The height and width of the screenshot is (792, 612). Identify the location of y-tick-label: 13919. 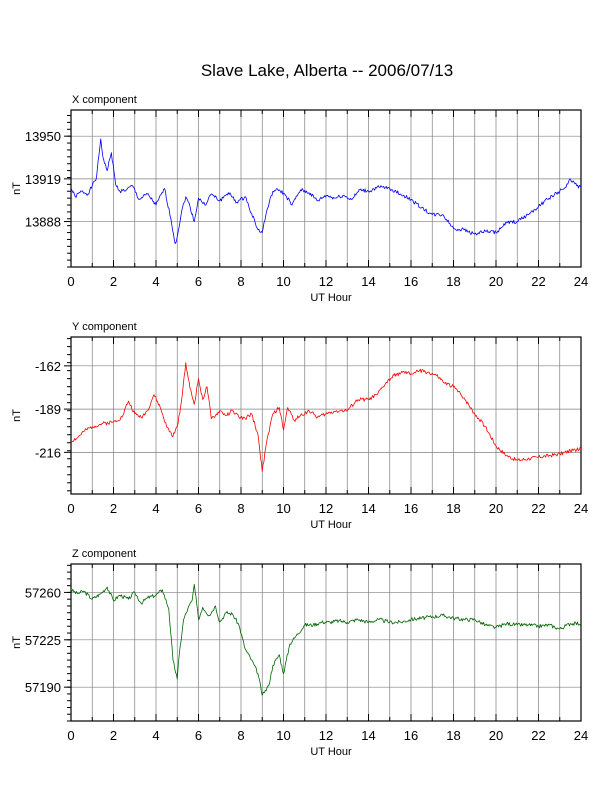
(43, 179).